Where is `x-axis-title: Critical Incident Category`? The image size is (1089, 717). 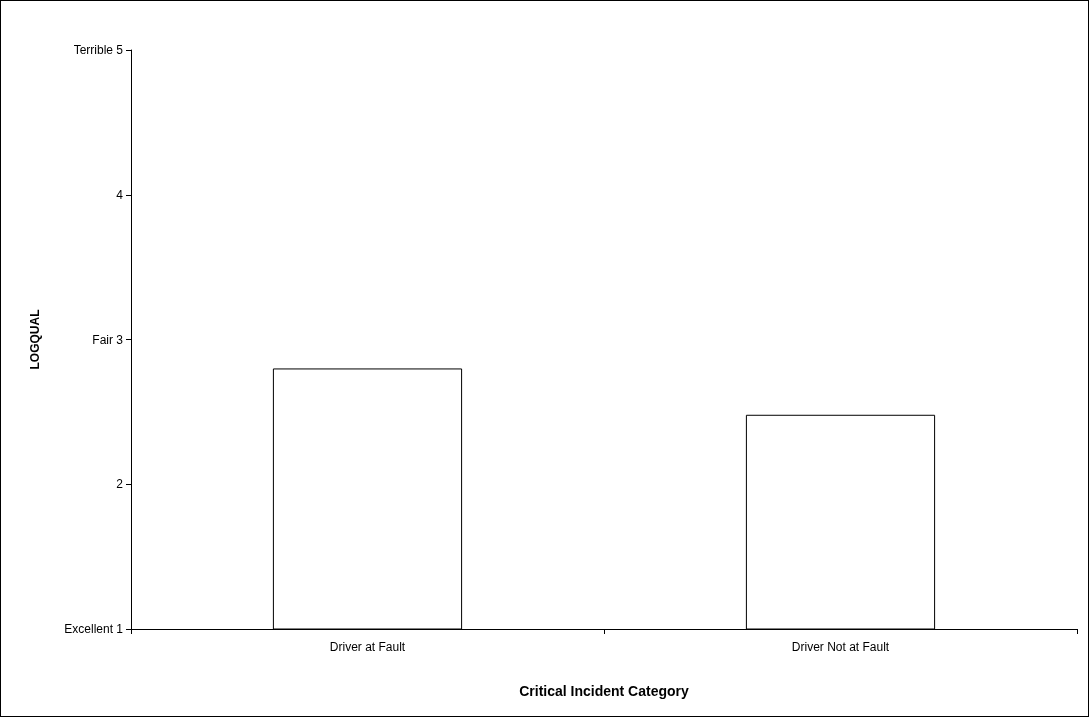 x-axis-title: Critical Incident Category is located at coordinates (604, 691).